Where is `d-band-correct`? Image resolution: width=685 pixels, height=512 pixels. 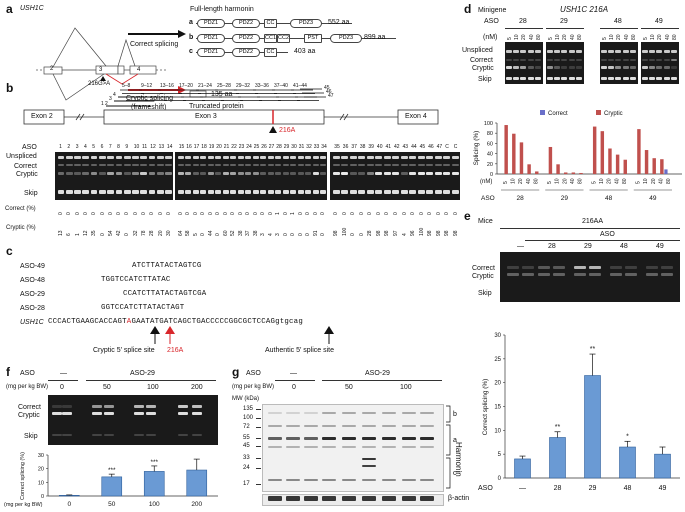 d-band-correct is located at coordinates (523, 60).